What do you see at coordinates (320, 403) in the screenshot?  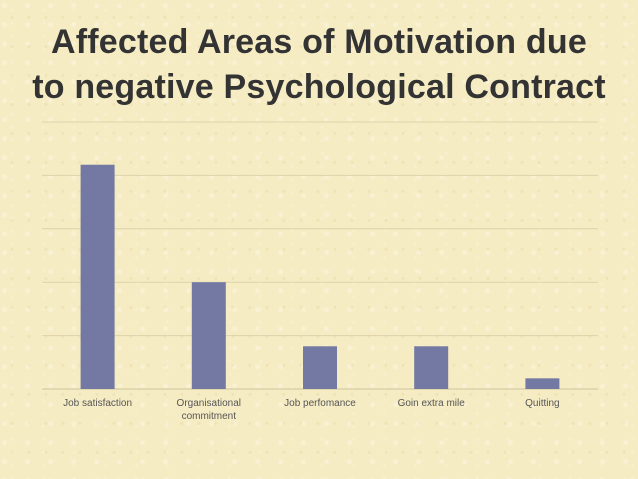 I see `x-tick-label-3: Job perfomance` at bounding box center [320, 403].